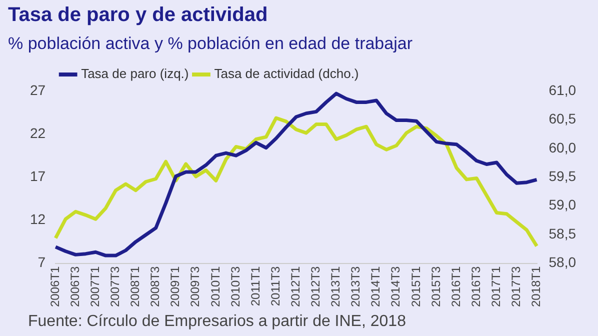 This screenshot has width=598, height=336. I want to click on x-tick-label: 2008T1, so click(135, 287).